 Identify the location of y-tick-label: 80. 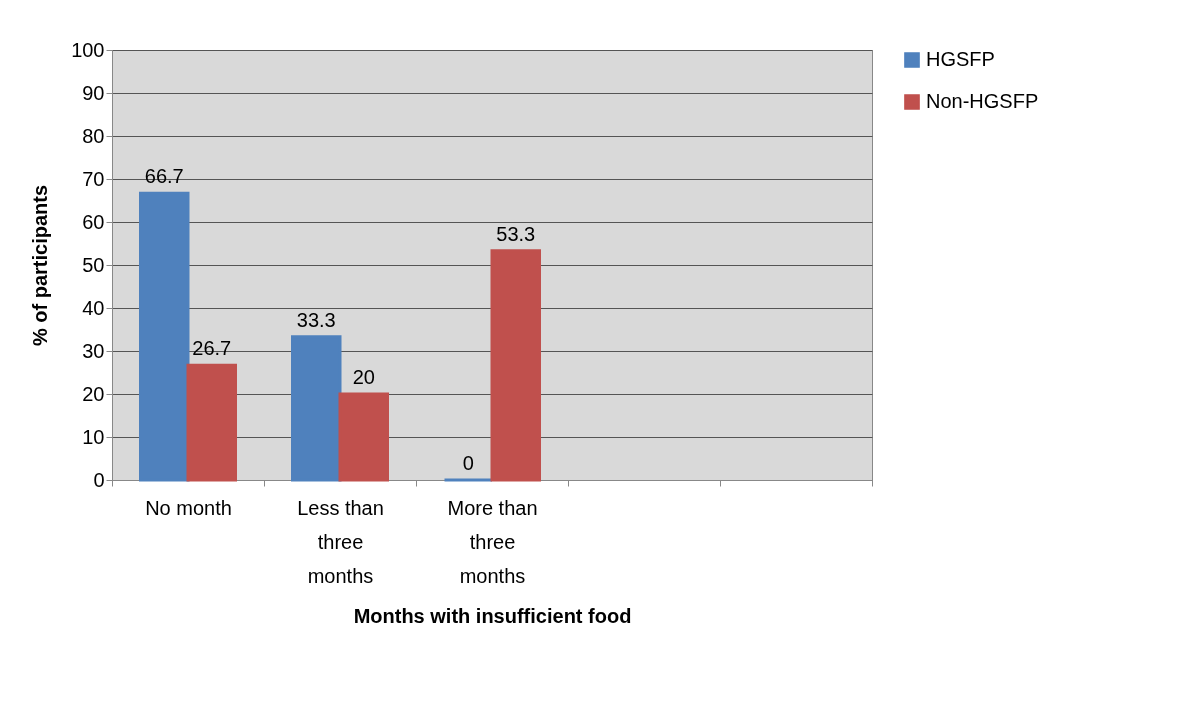
(93, 135).